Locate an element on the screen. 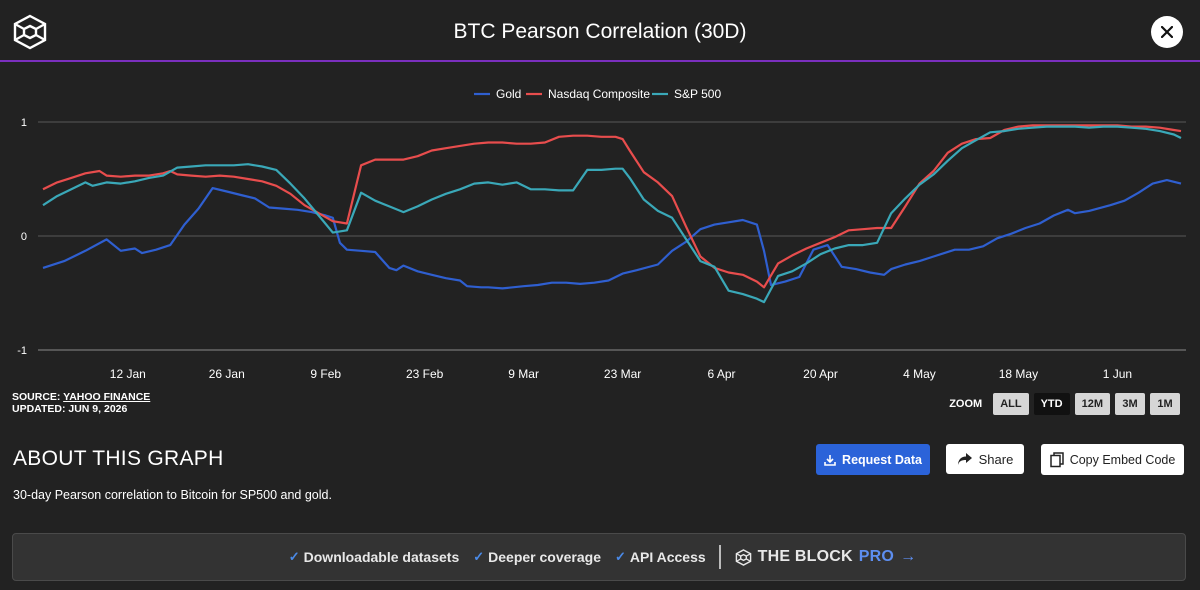 The height and width of the screenshot is (590, 1200). share-label: Share is located at coordinates (996, 459).